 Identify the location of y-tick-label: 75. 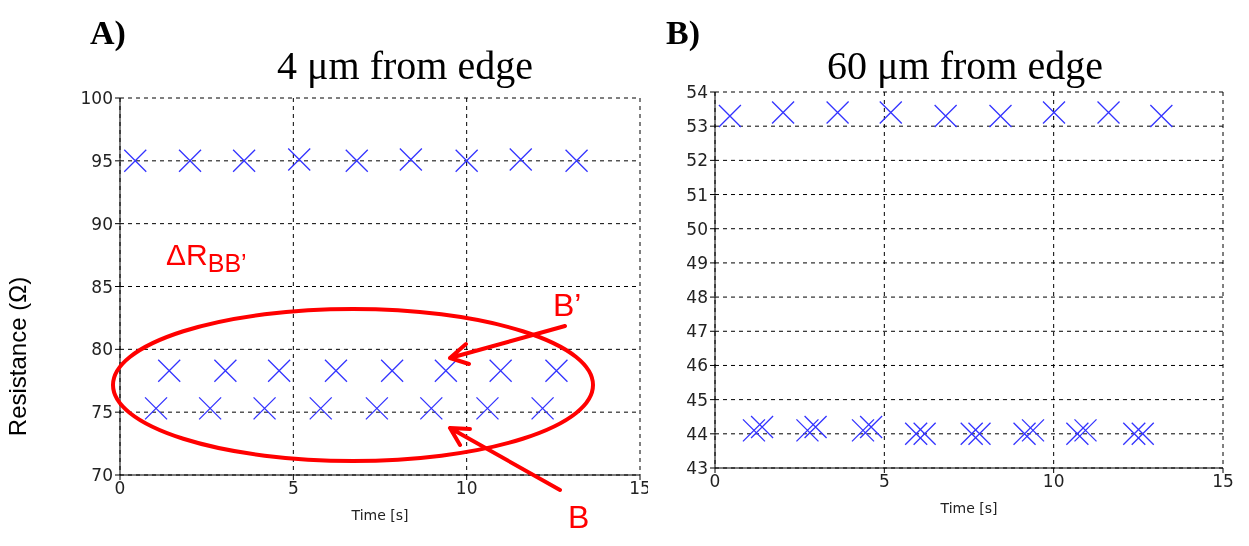
(102, 412).